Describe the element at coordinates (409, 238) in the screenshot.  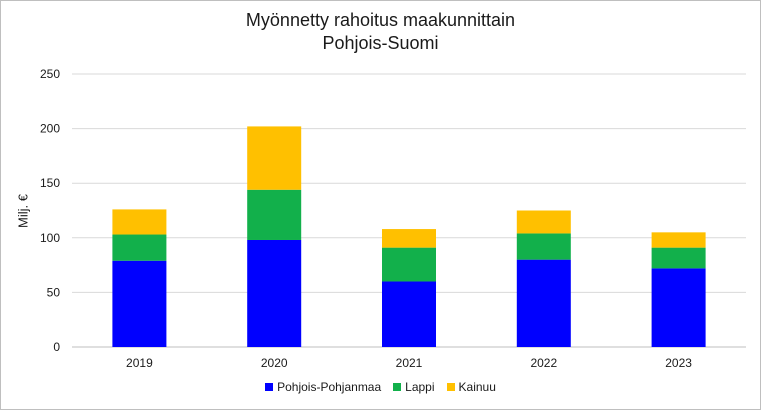
I see `bar-kainuu-2021` at that location.